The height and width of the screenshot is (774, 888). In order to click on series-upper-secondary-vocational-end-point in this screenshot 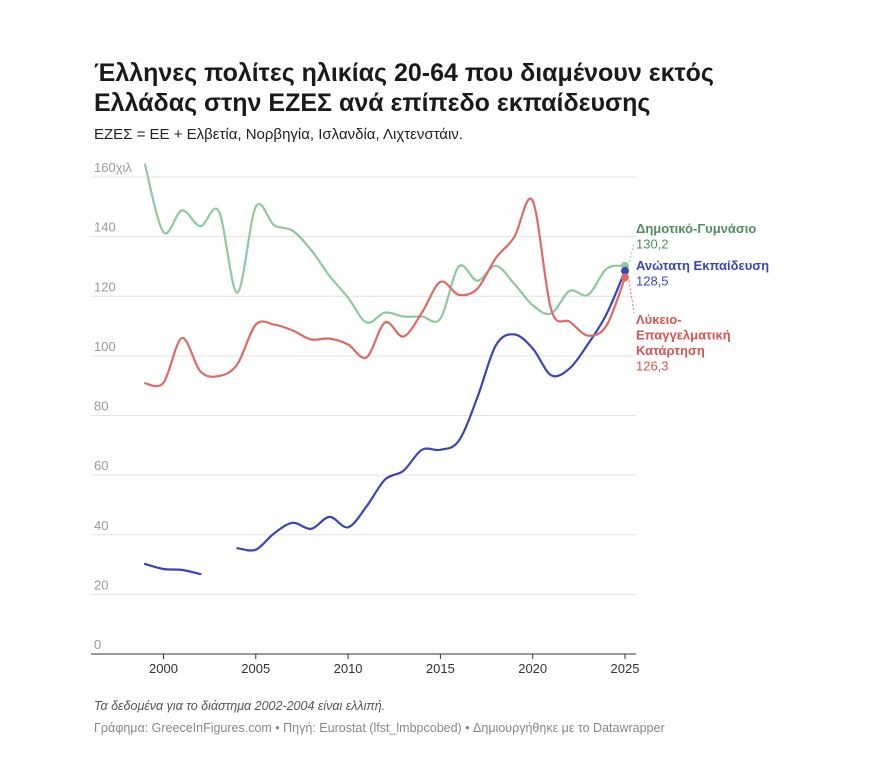, I will do `click(625, 277)`.